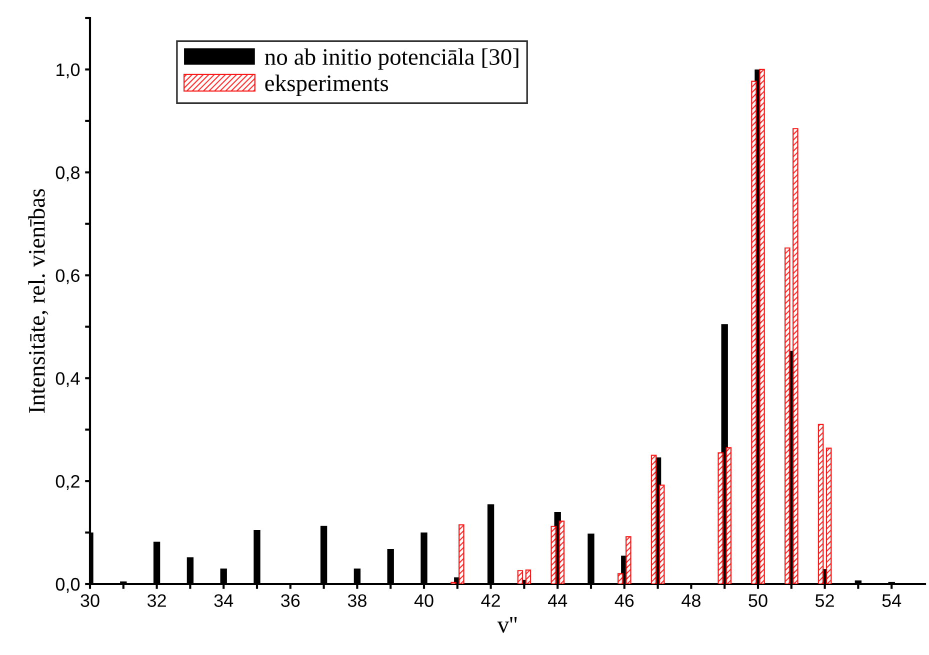 The image size is (929, 655). I want to click on y-axis-title: Intensitāte, rel. vienības, so click(38, 301).